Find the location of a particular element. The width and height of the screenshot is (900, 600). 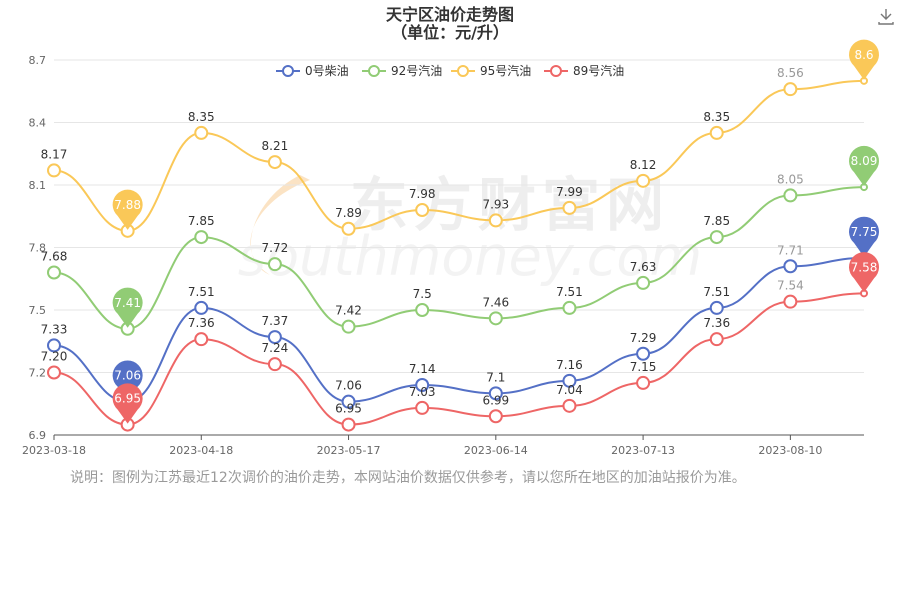

data-label: 7.15 is located at coordinates (643, 367).